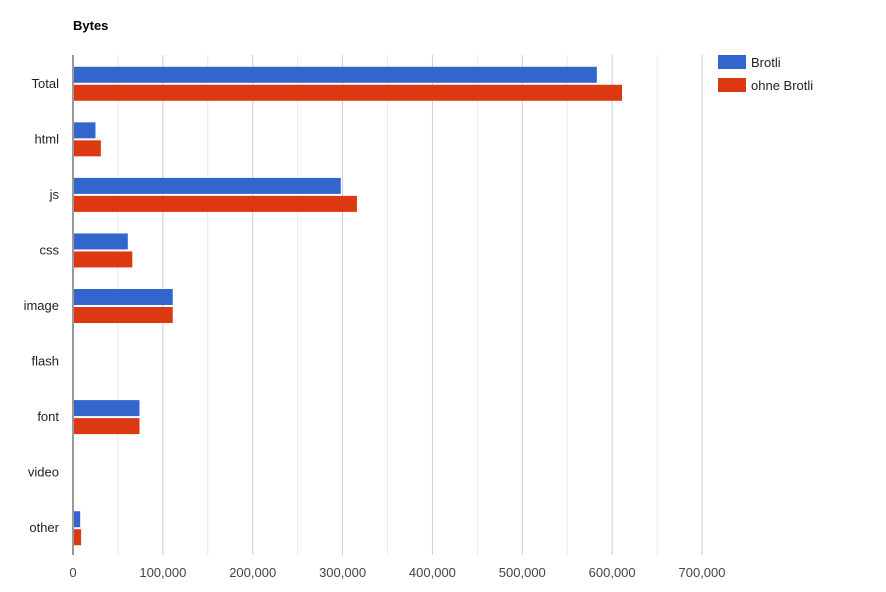 The image size is (886, 592). Describe the element at coordinates (46, 138) in the screenshot. I see `category-label: html` at that location.